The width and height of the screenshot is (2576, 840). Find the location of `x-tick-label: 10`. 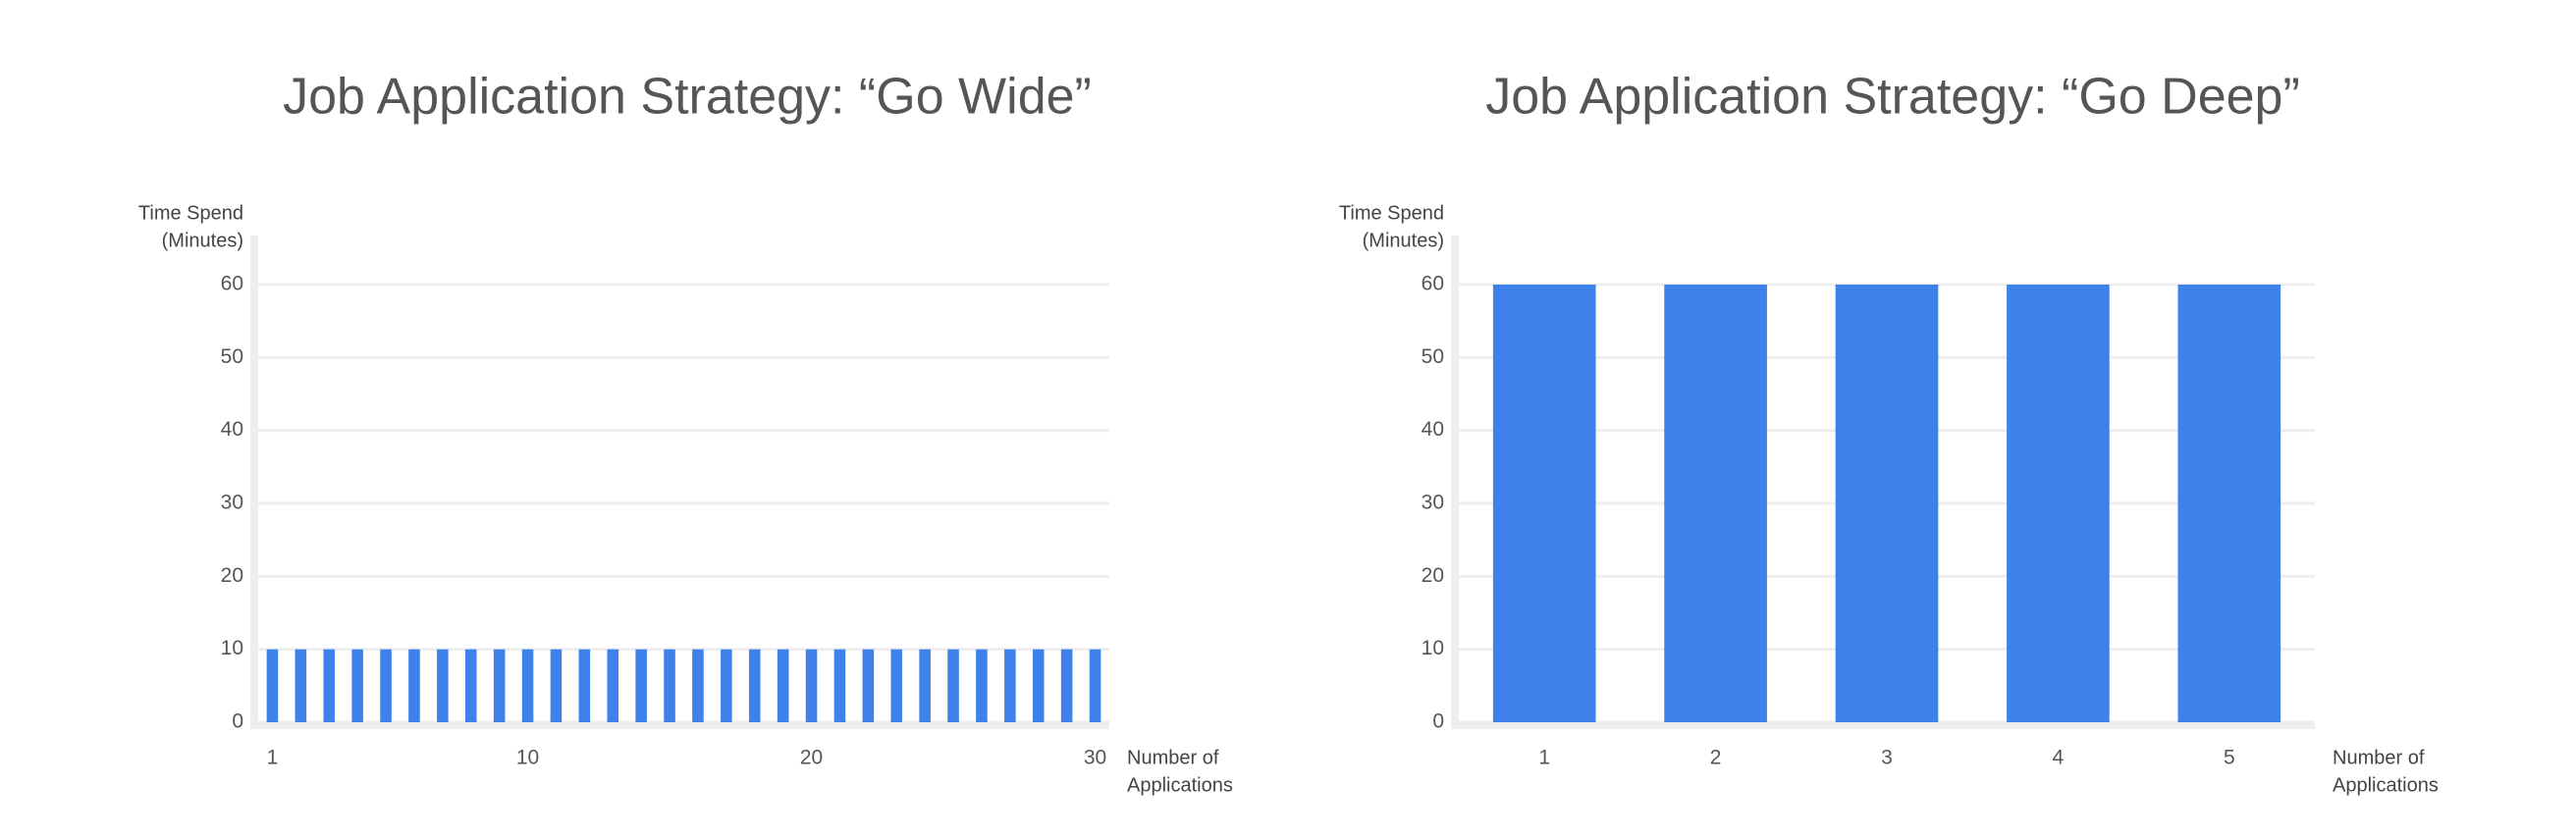

x-tick-label: 10 is located at coordinates (527, 758).